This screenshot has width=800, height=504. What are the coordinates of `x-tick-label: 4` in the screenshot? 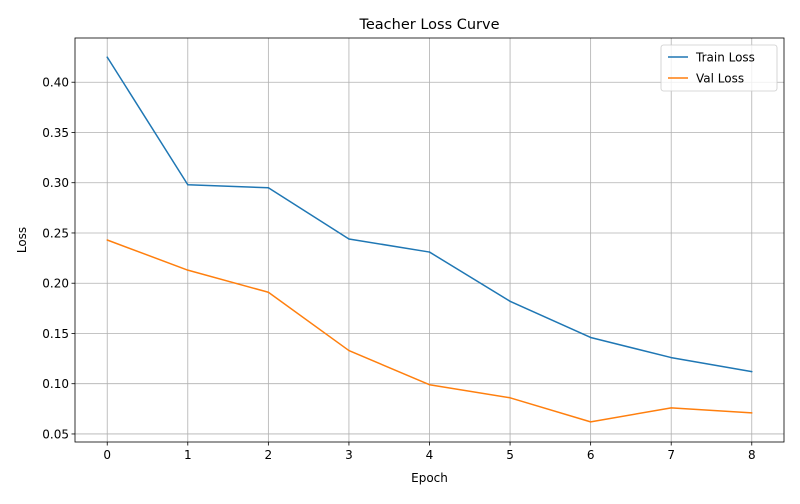 It's located at (430, 455).